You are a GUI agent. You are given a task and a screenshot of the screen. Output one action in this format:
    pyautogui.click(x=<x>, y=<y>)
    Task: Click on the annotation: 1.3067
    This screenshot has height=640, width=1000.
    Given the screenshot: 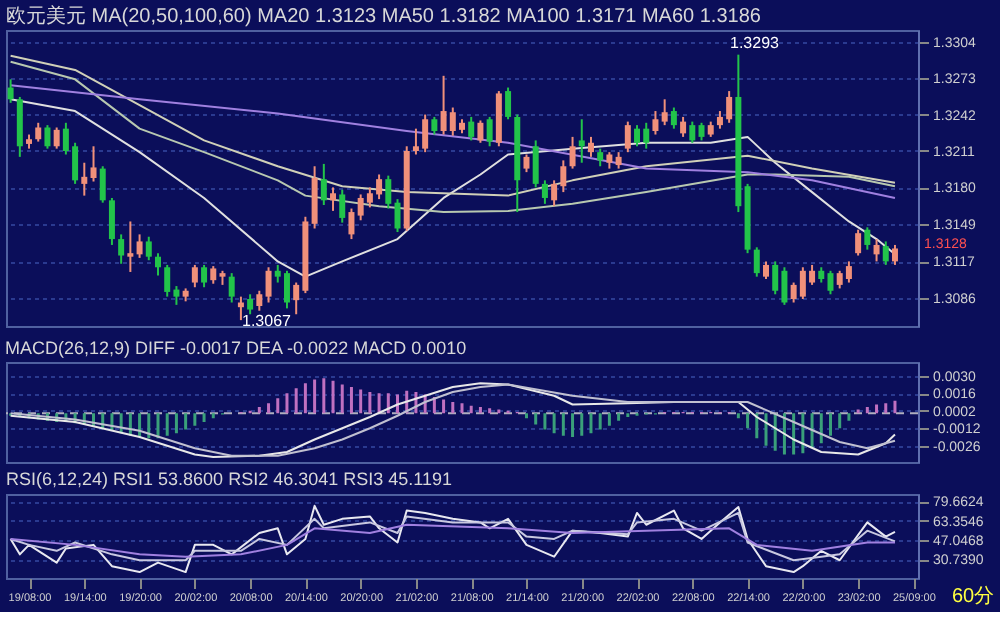 What is the action you would take?
    pyautogui.click(x=267, y=321)
    